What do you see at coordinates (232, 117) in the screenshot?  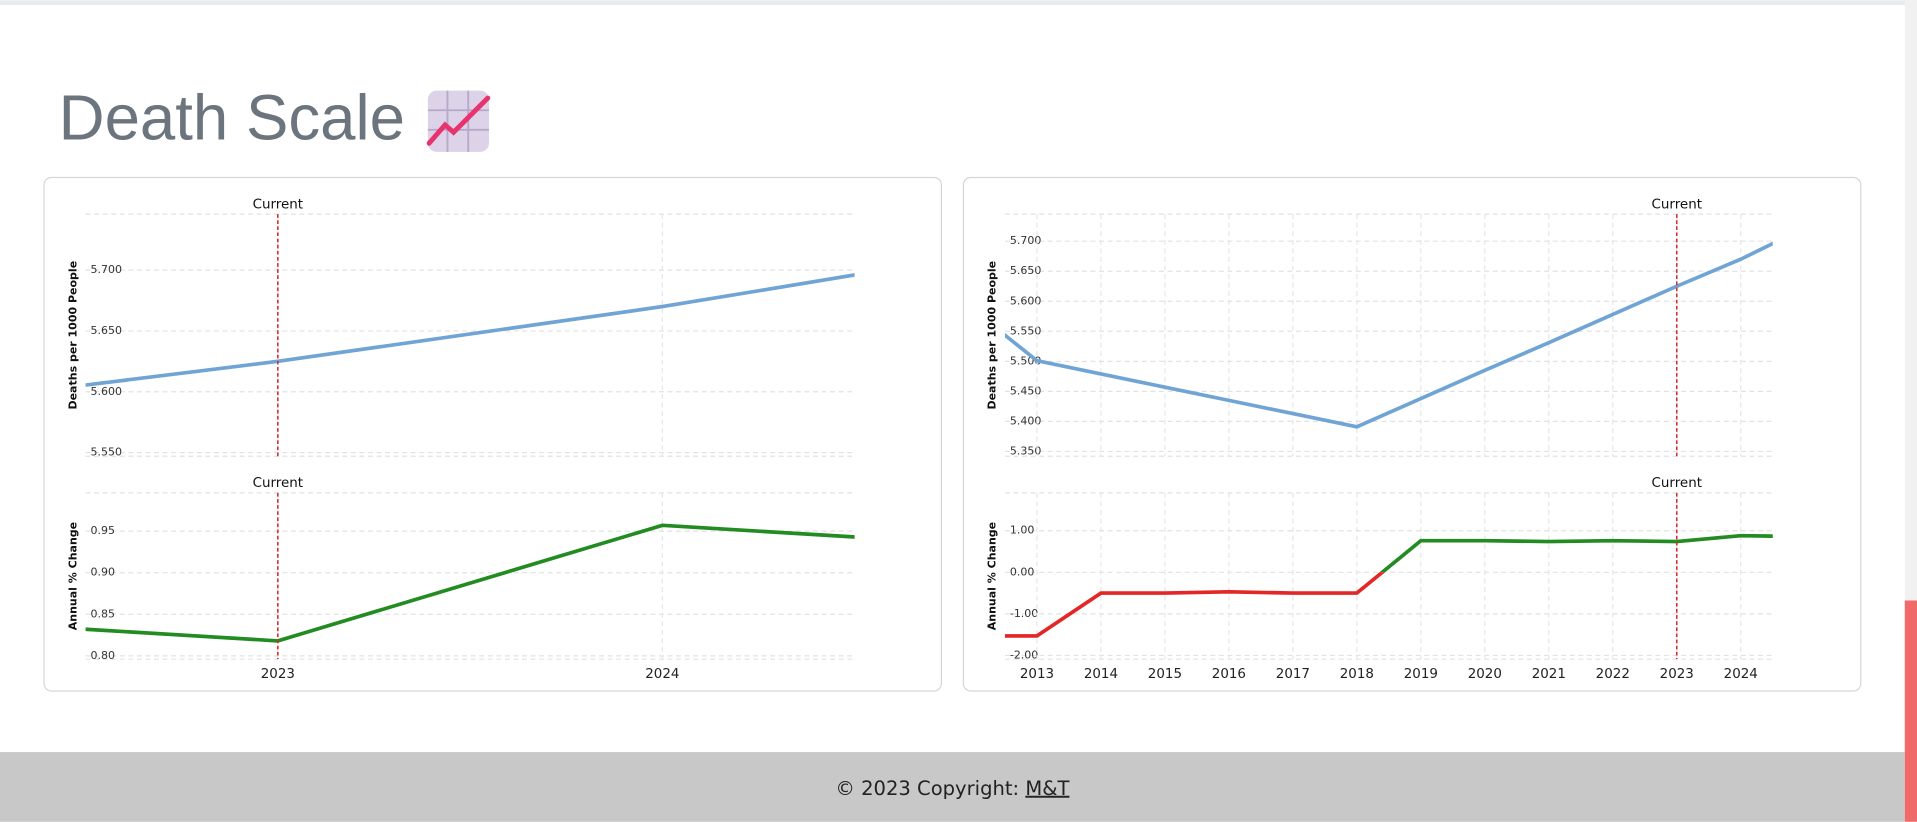 I see `page-title: Death Scale` at bounding box center [232, 117].